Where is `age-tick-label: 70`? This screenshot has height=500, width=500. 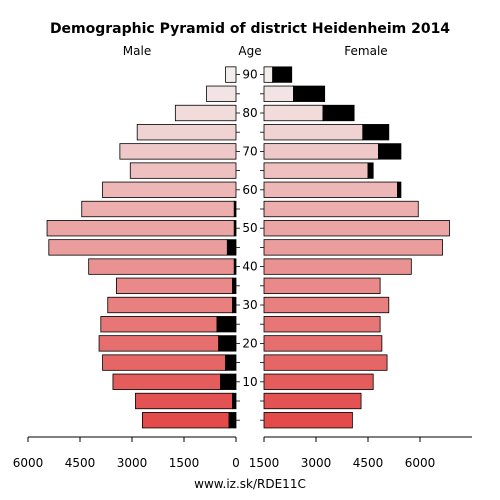
age-tick-label: 70 is located at coordinates (249, 151).